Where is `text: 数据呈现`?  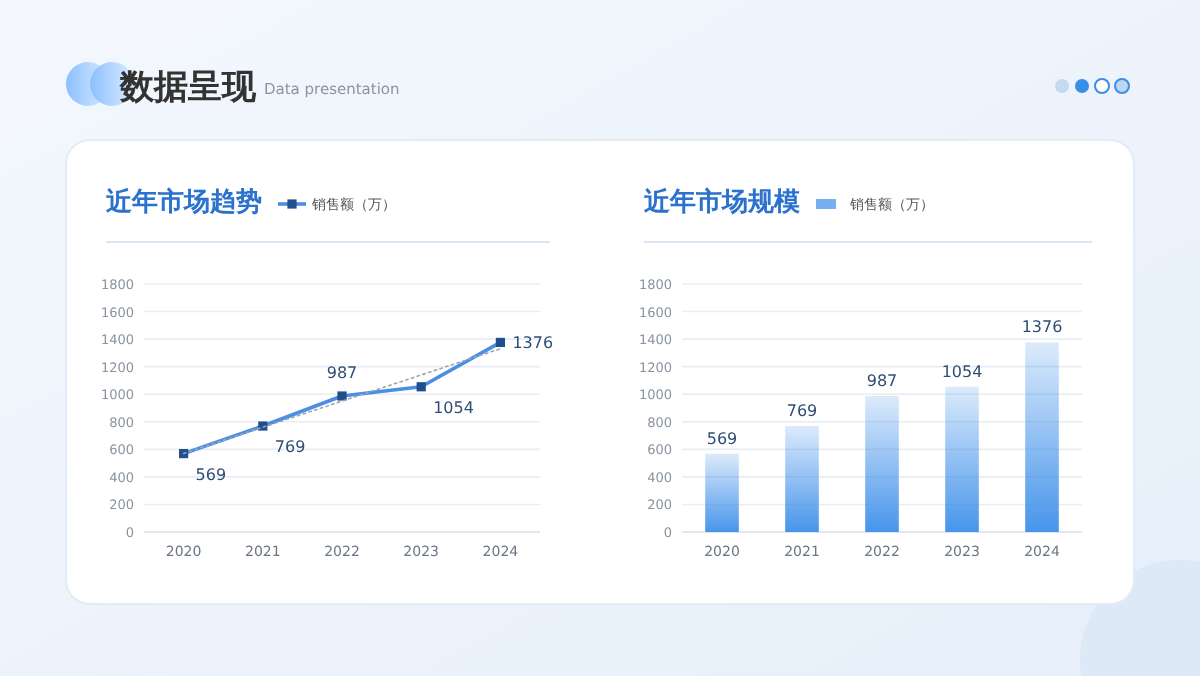 text: 数据呈现 is located at coordinates (188, 88).